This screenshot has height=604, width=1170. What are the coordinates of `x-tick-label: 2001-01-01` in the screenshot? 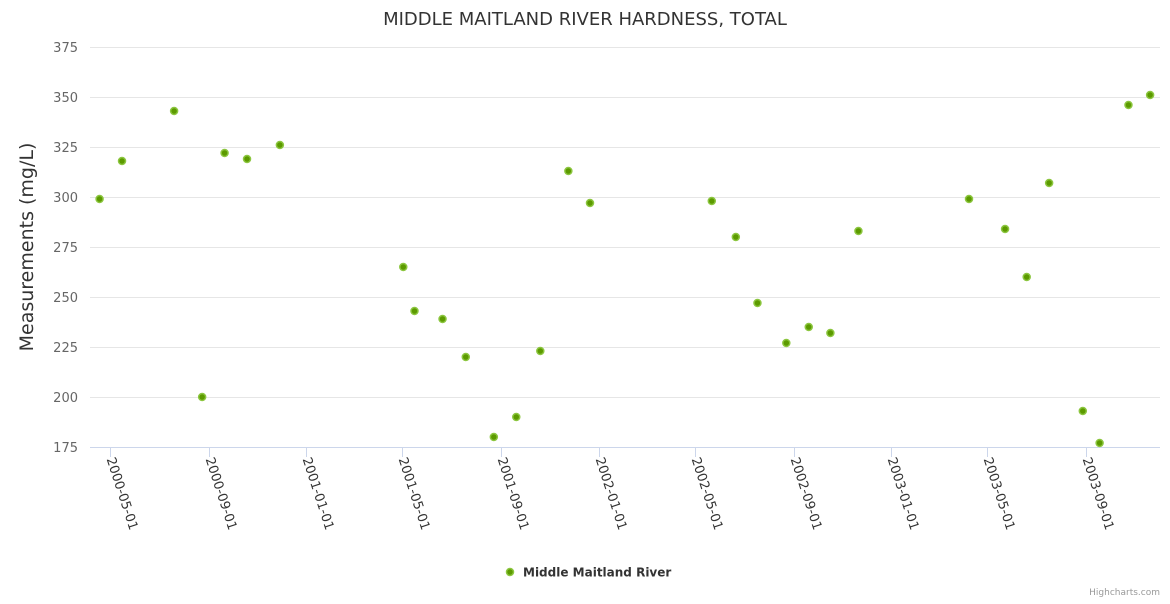 It's located at (318, 494).